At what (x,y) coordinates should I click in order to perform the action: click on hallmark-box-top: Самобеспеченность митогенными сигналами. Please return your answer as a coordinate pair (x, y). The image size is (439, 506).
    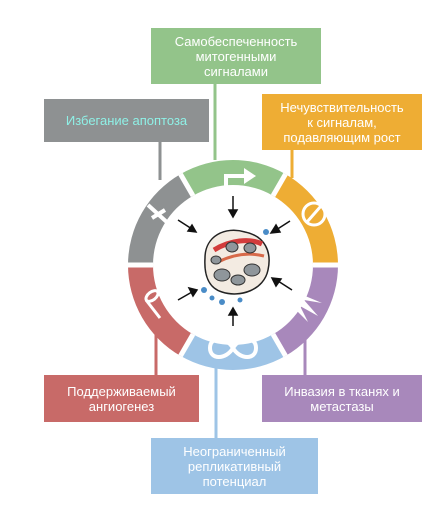
    Looking at the image, I should click on (236, 56).